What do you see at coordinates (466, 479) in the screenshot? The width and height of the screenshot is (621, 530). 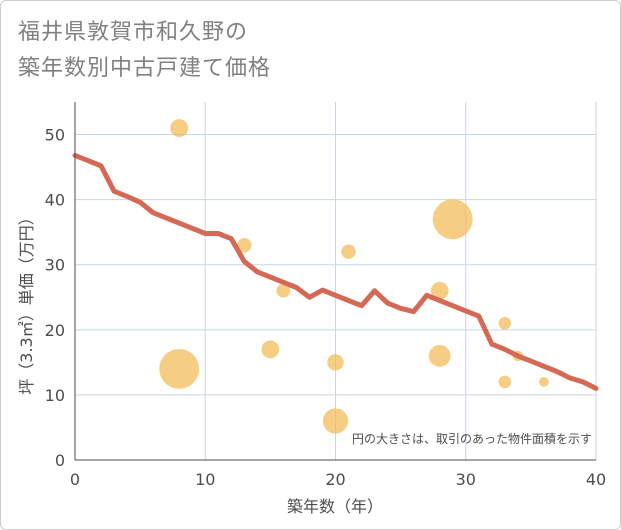 I see `x-tick-label: 30` at bounding box center [466, 479].